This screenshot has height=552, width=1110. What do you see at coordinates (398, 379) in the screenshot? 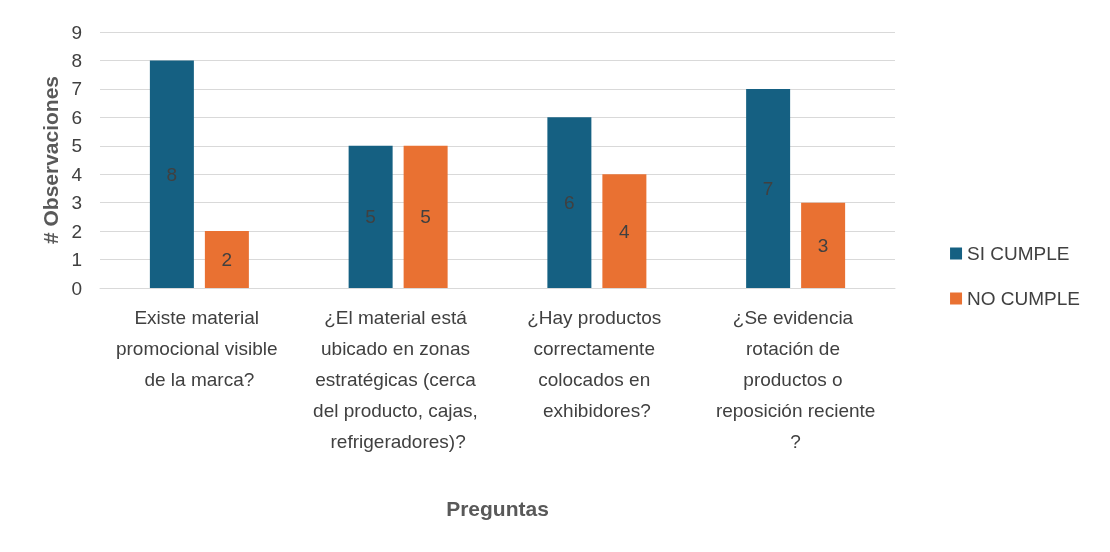
I see `x-tick-label: ¿El material está ubicado en zonas estratégicas (cerca del producto, cajas, refrigeradores)?` at bounding box center [398, 379].